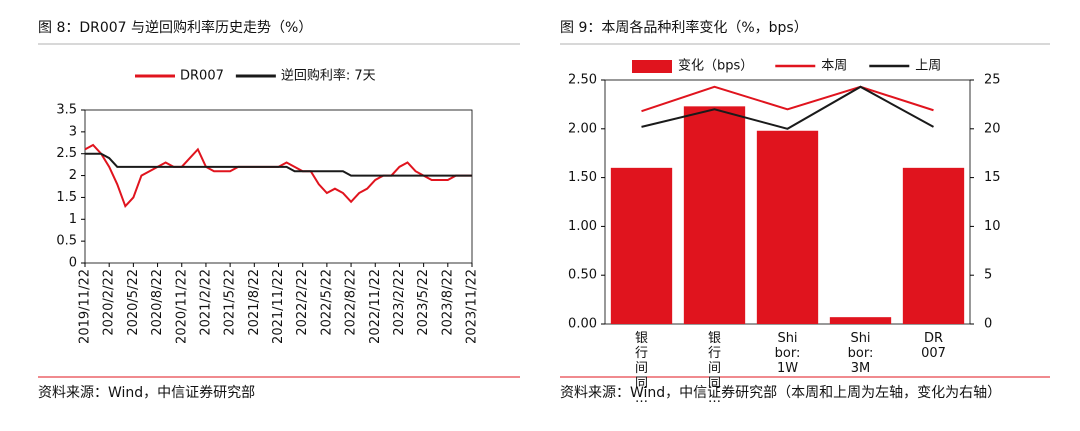 The image size is (1080, 431). Describe the element at coordinates (202, 76) in the screenshot. I see `legend-label: DR007` at that location.